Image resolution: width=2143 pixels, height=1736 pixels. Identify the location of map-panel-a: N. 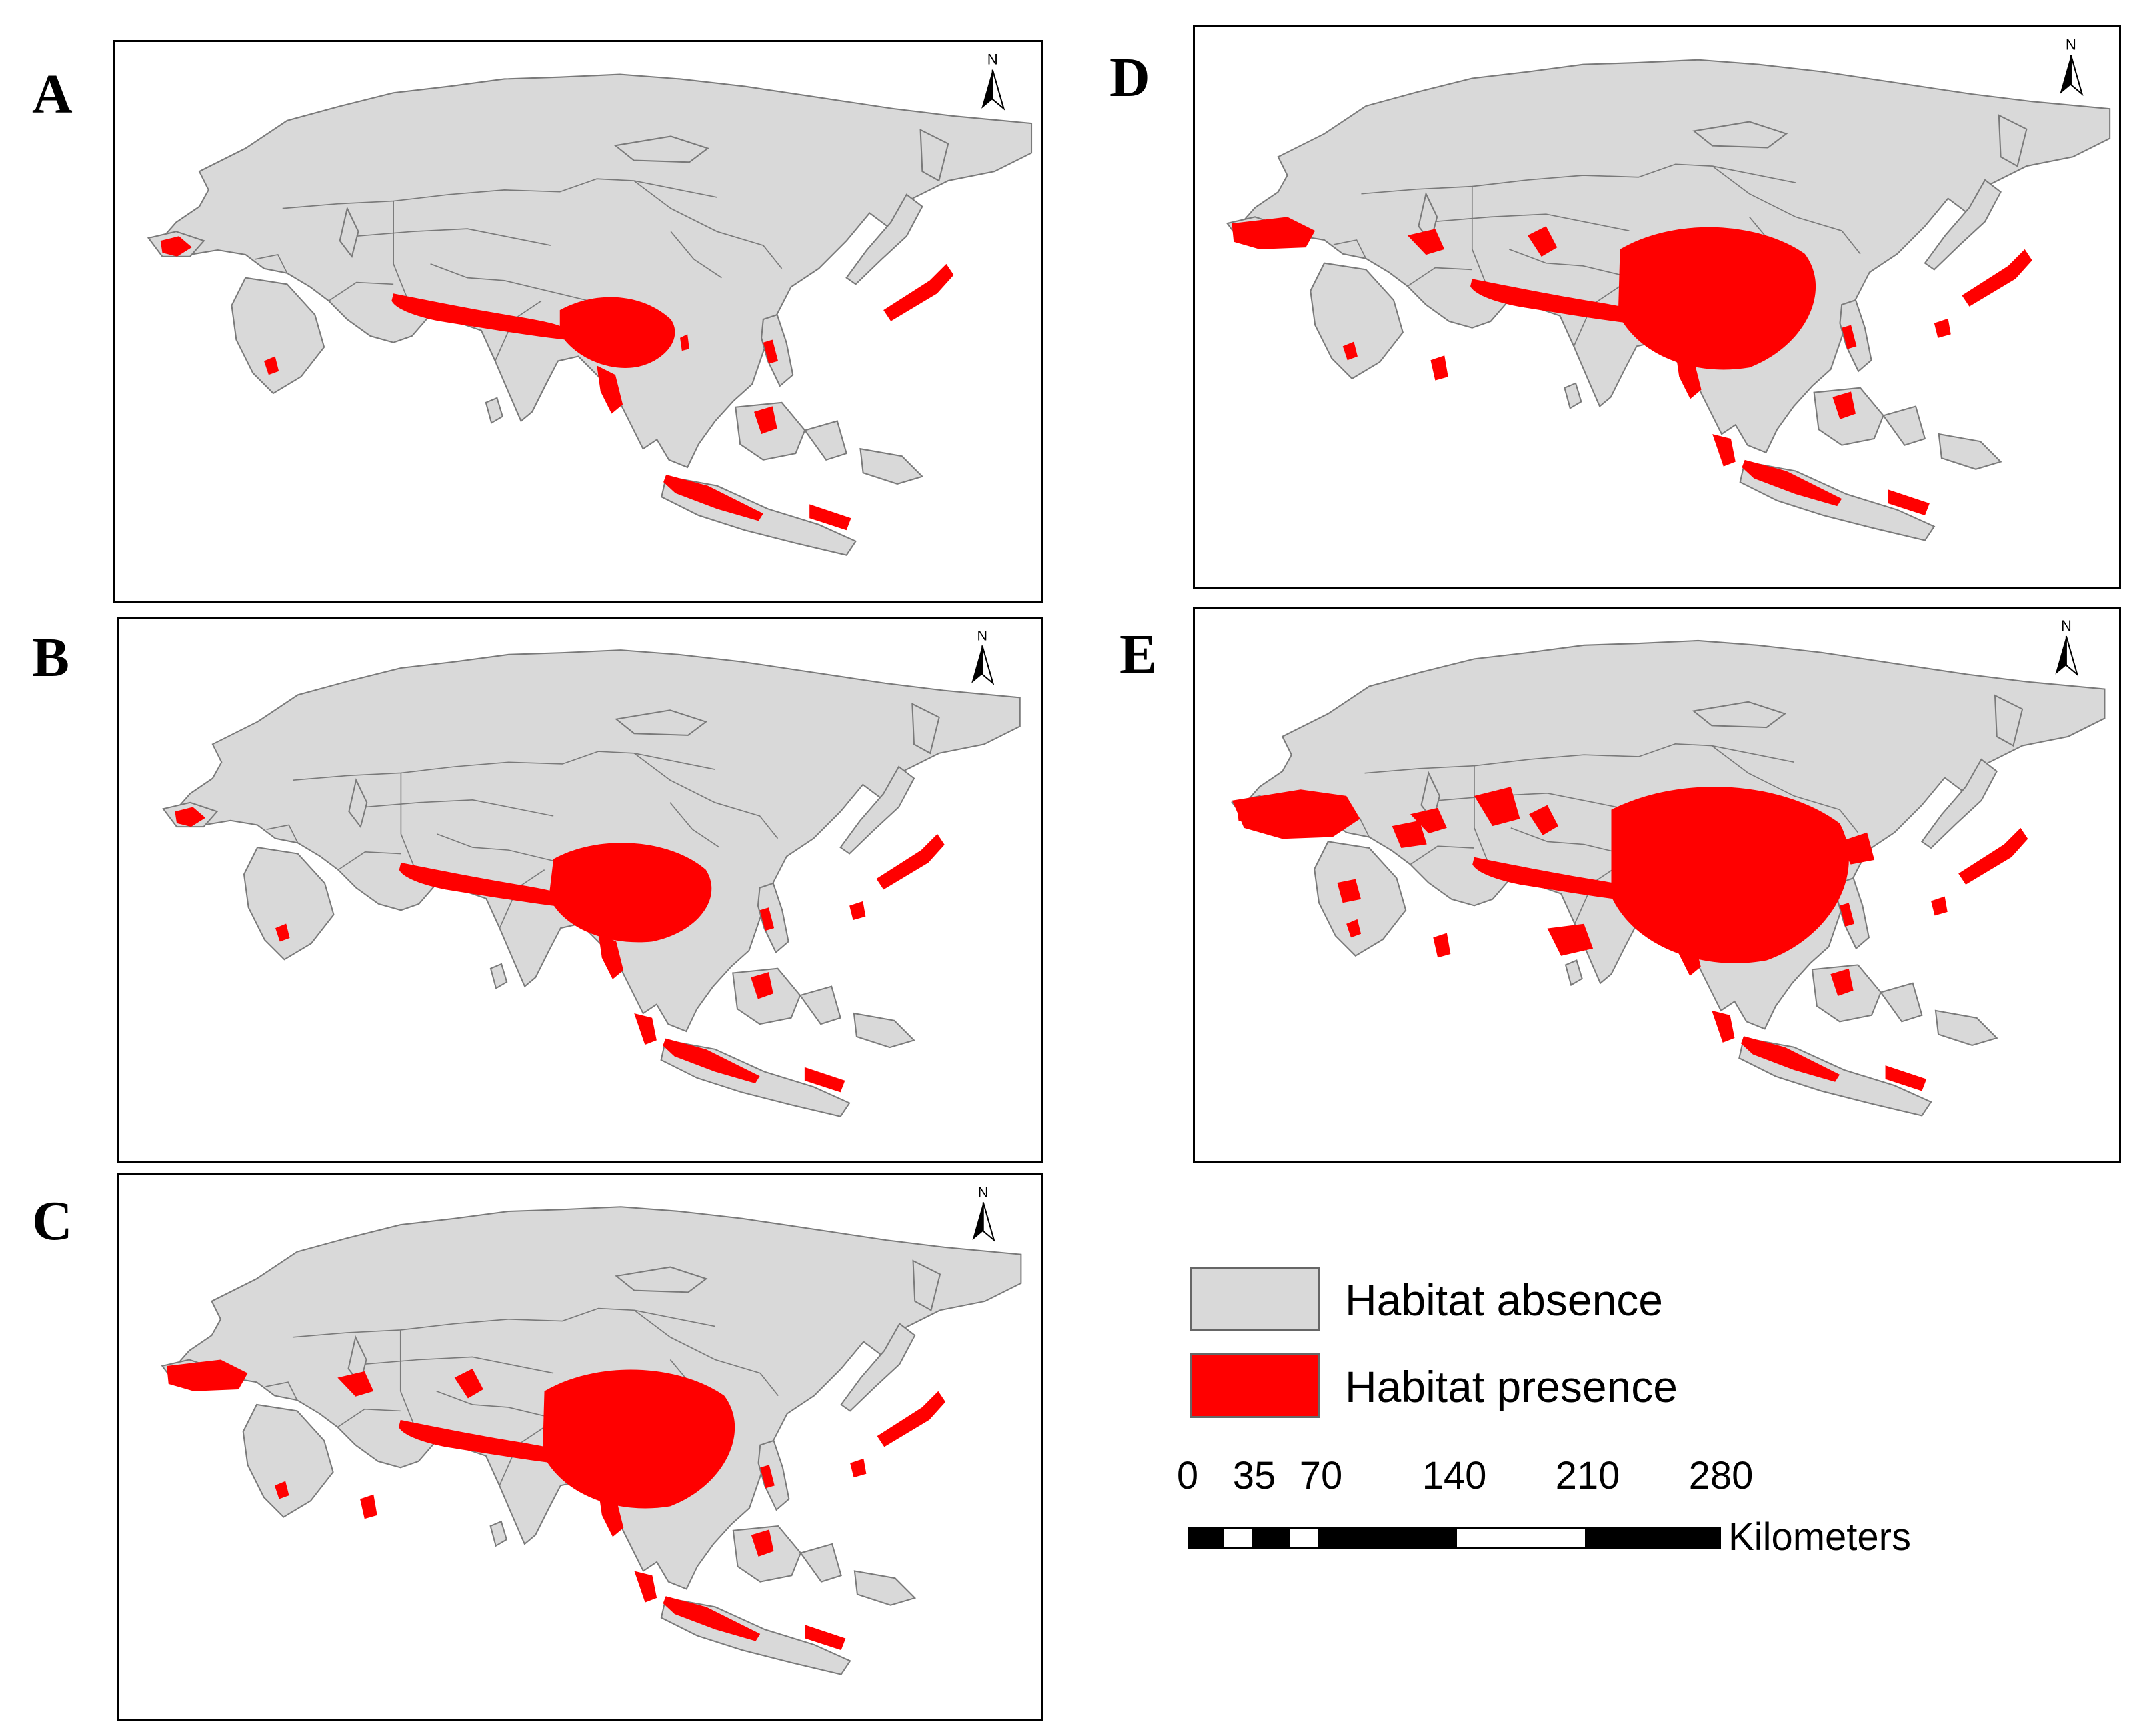
(578, 321).